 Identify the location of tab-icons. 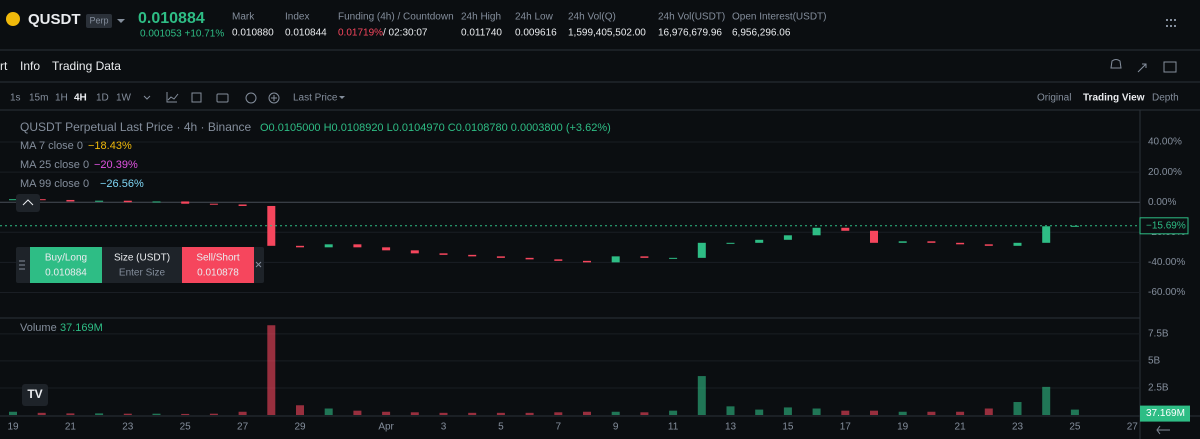
(1143, 66).